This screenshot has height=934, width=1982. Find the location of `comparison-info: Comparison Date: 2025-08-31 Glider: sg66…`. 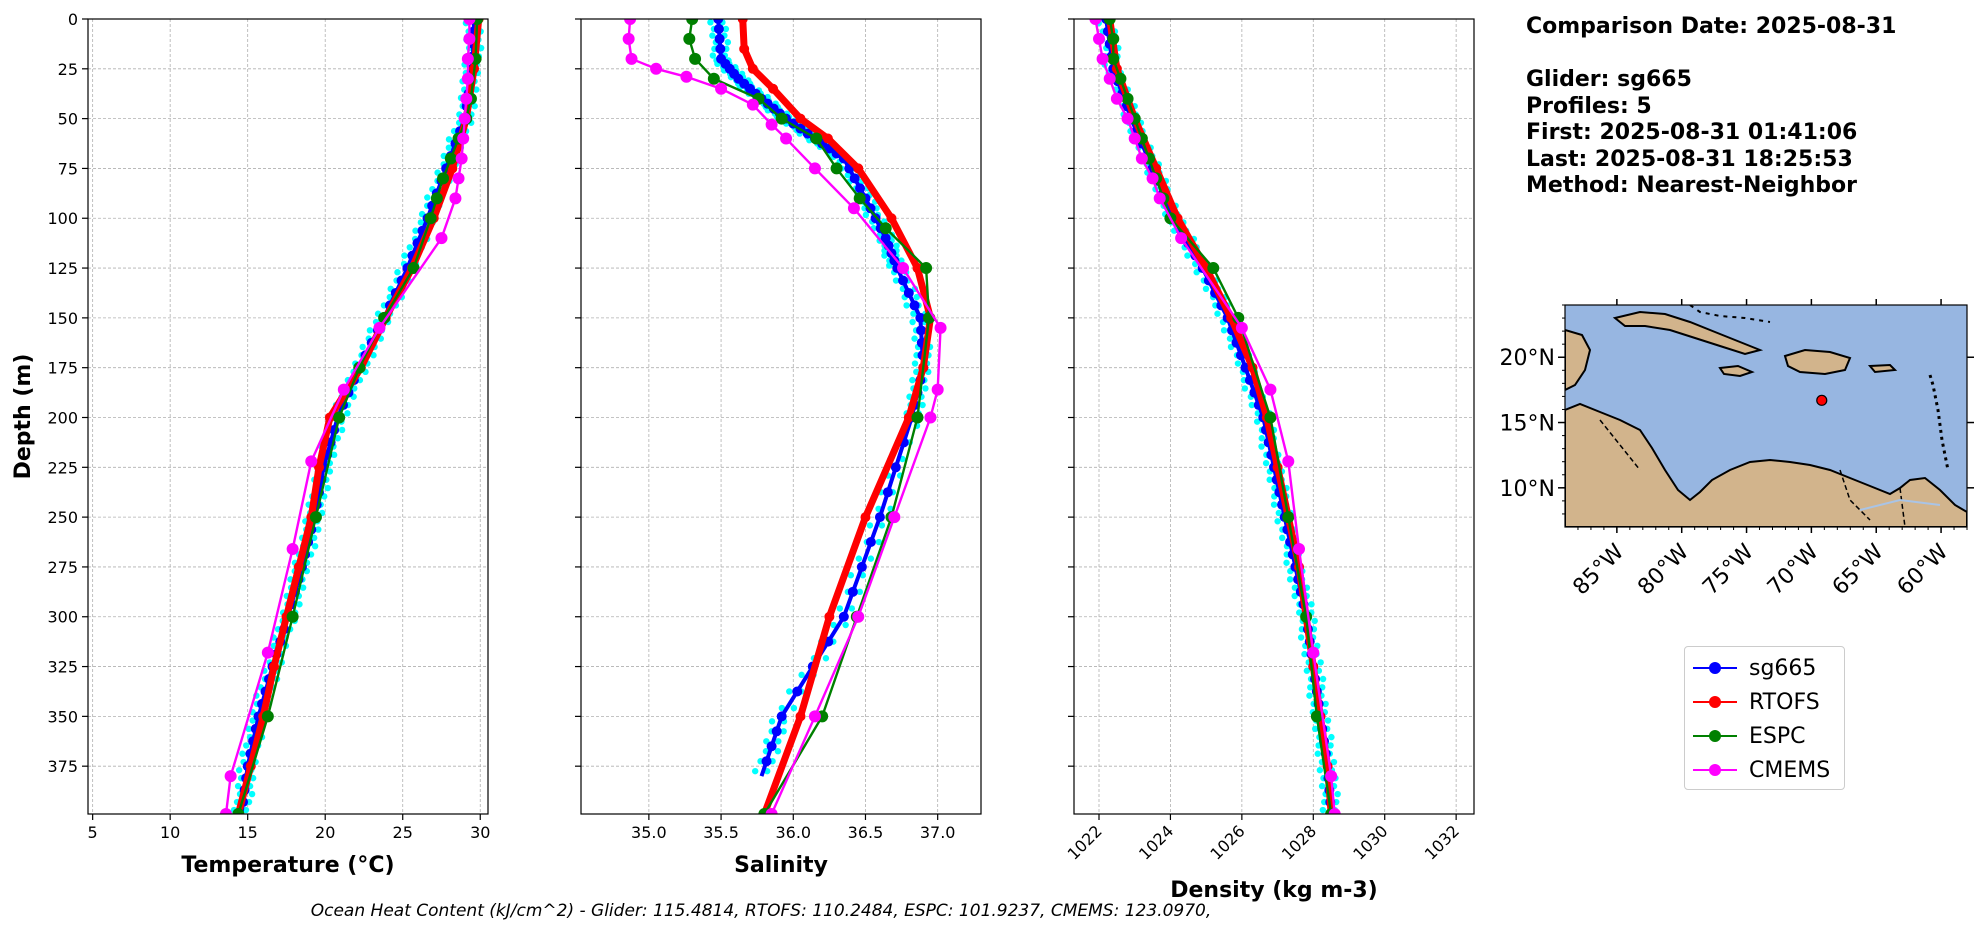

comparison-info: Comparison Date: 2025-08-31 Glider: sg66… is located at coordinates (1711, 107).